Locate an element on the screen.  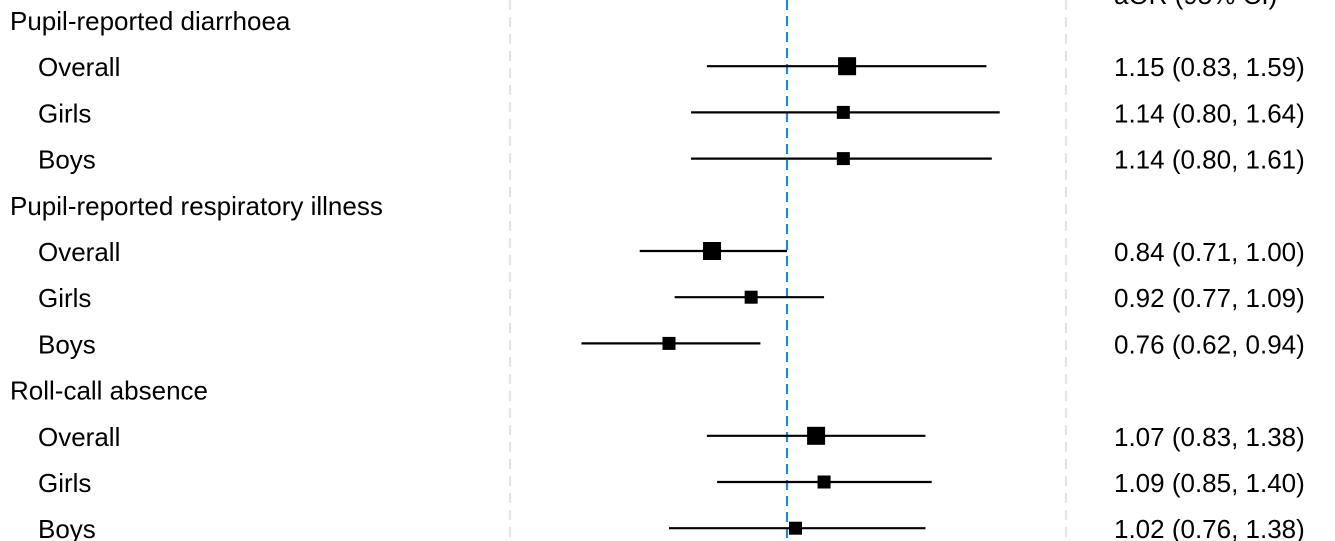
ci-label: 1.14 (0.80, 1.64) is located at coordinates (1209, 113).